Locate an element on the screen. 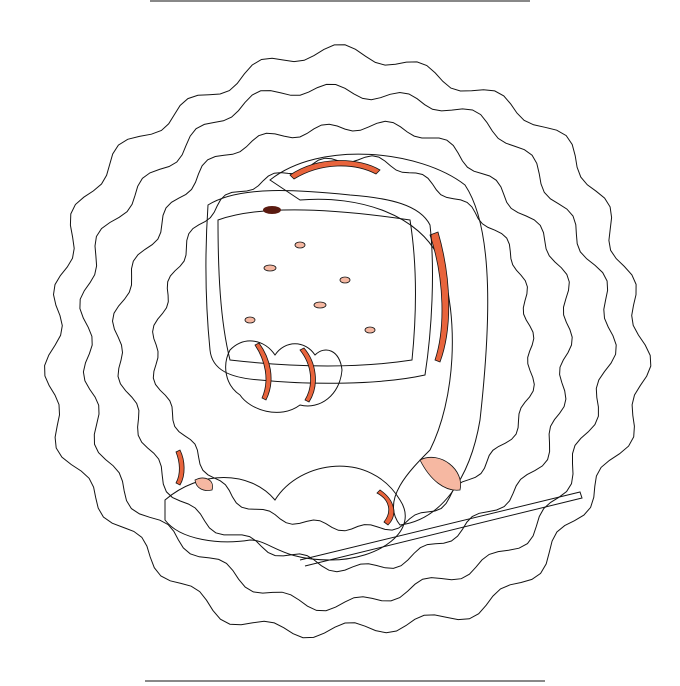 This screenshot has height=686, width=680. hands is located at coordinates (284, 376).